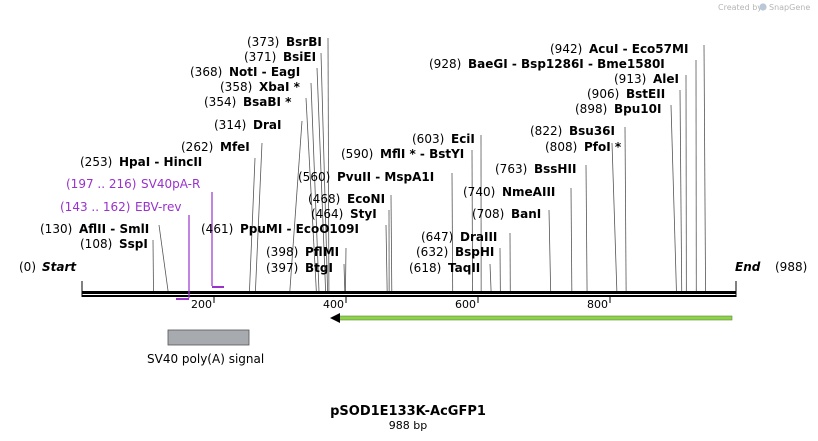  Describe the element at coordinates (333, 304) in the screenshot. I see `ruler-label-400: 400` at that location.